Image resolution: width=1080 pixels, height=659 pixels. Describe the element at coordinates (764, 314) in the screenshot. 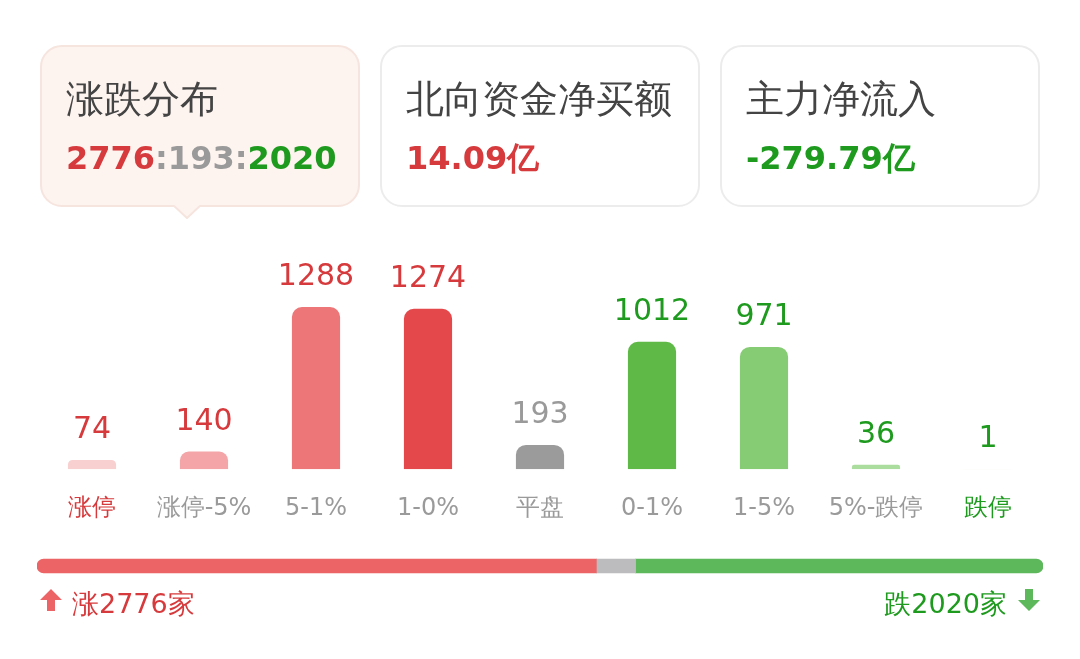

I see `data-label: 971` at that location.